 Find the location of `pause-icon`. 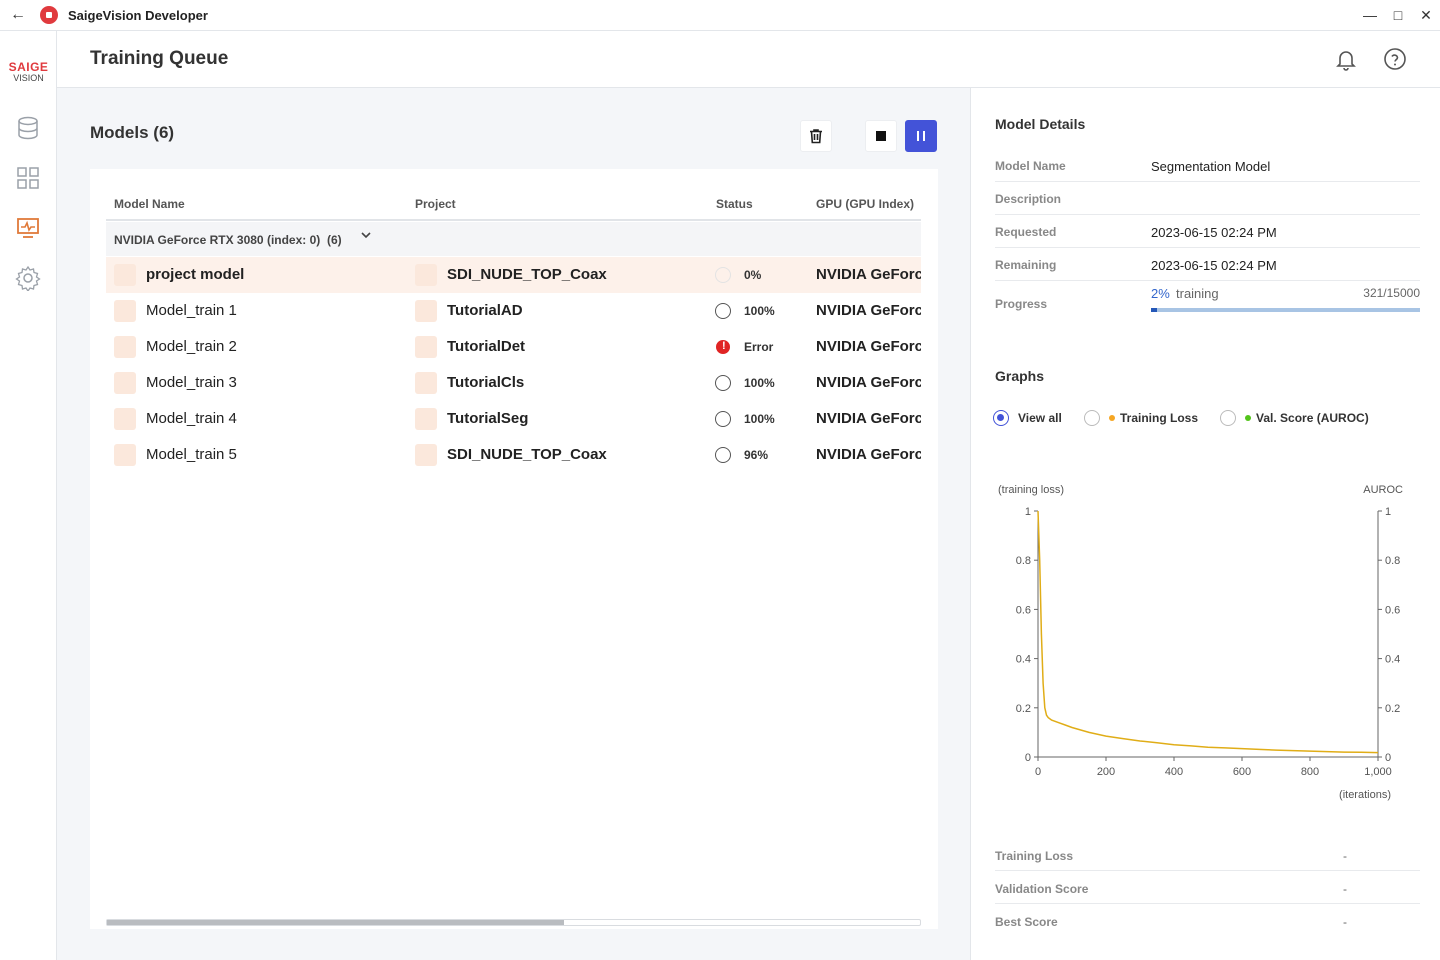

pause-icon is located at coordinates (921, 136).